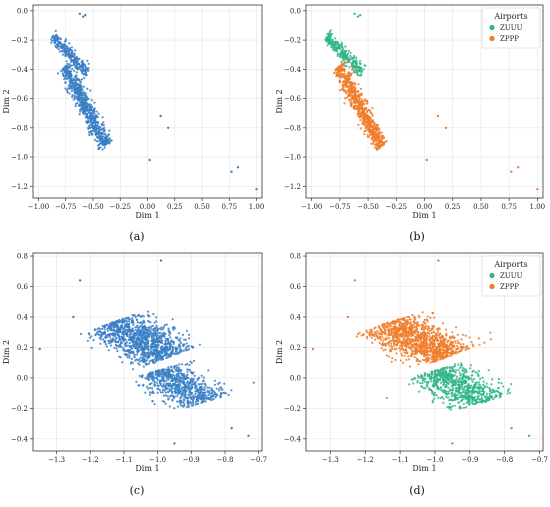  Describe the element at coordinates (339, 207) in the screenshot. I see `x-tick-label: −0.75` at that location.